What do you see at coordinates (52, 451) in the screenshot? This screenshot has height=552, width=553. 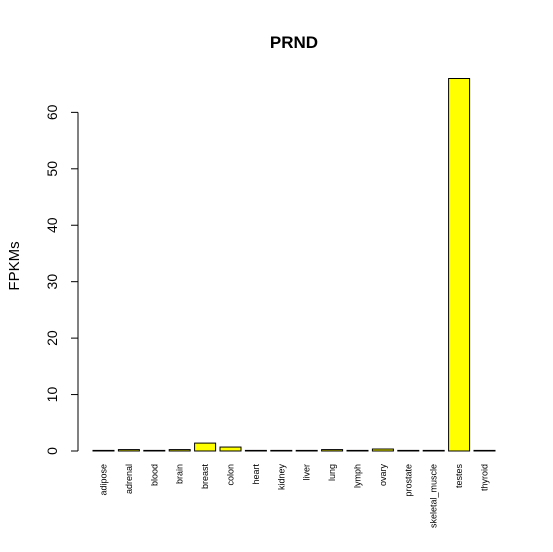 I see `y-tick-label: 0` at bounding box center [52, 451].